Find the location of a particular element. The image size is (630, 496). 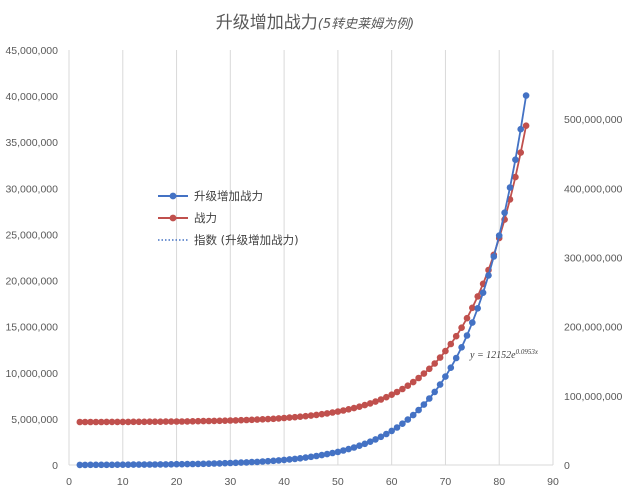

y-right-tick-label-4: 400,000,000 is located at coordinates (593, 189).